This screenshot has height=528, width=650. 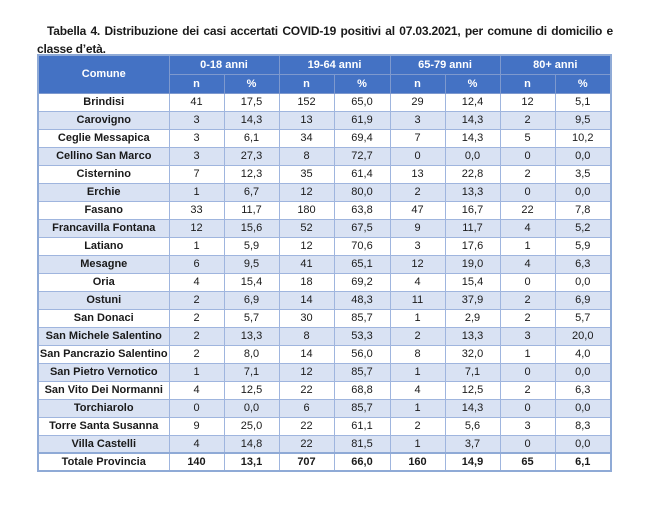 What do you see at coordinates (103, 354) in the screenshot?
I see `comune-cell: San Pancrazio Salentino` at bounding box center [103, 354].